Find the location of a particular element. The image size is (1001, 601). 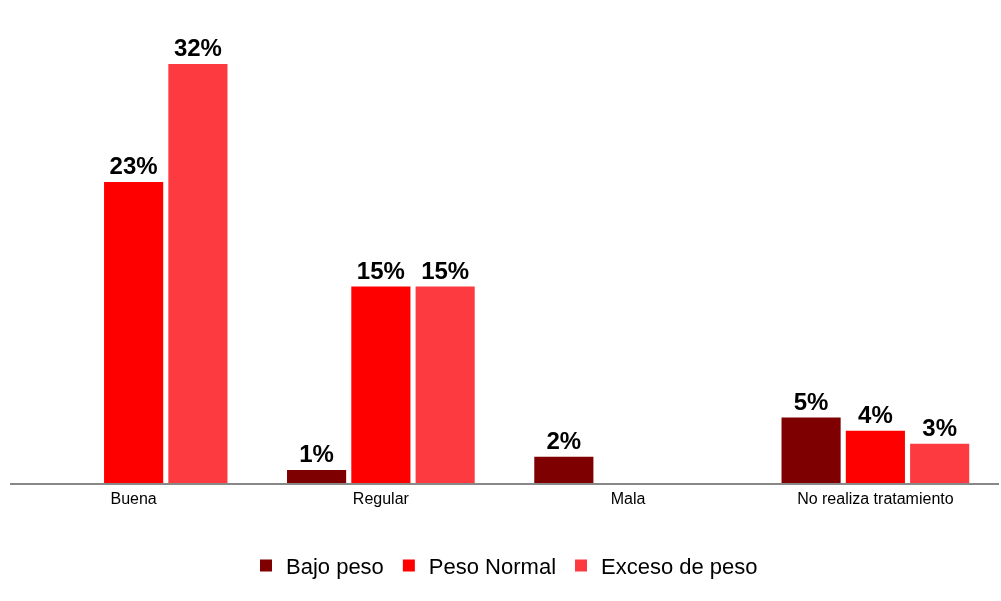

data-label: 4% is located at coordinates (875, 414).